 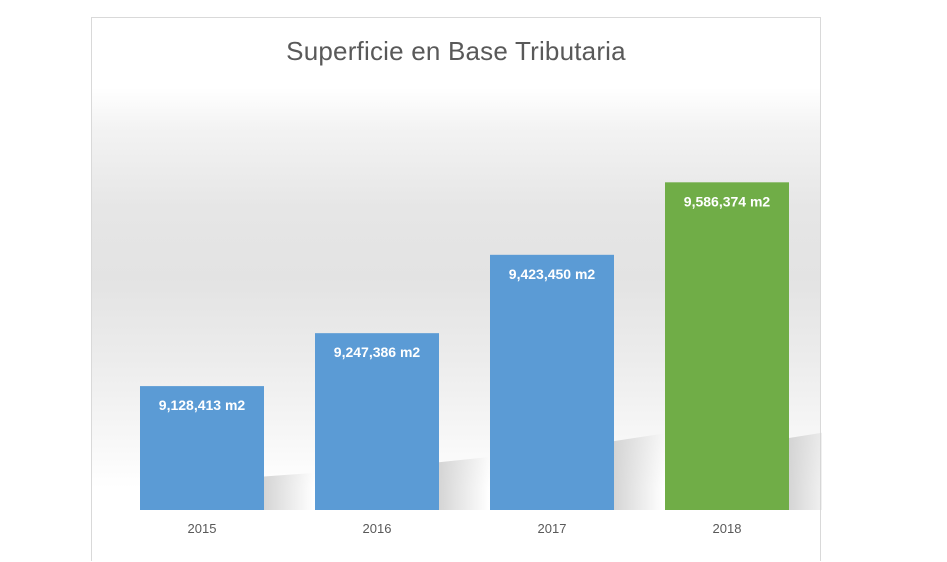 What do you see at coordinates (727, 346) in the screenshot?
I see `bar-2018` at bounding box center [727, 346].